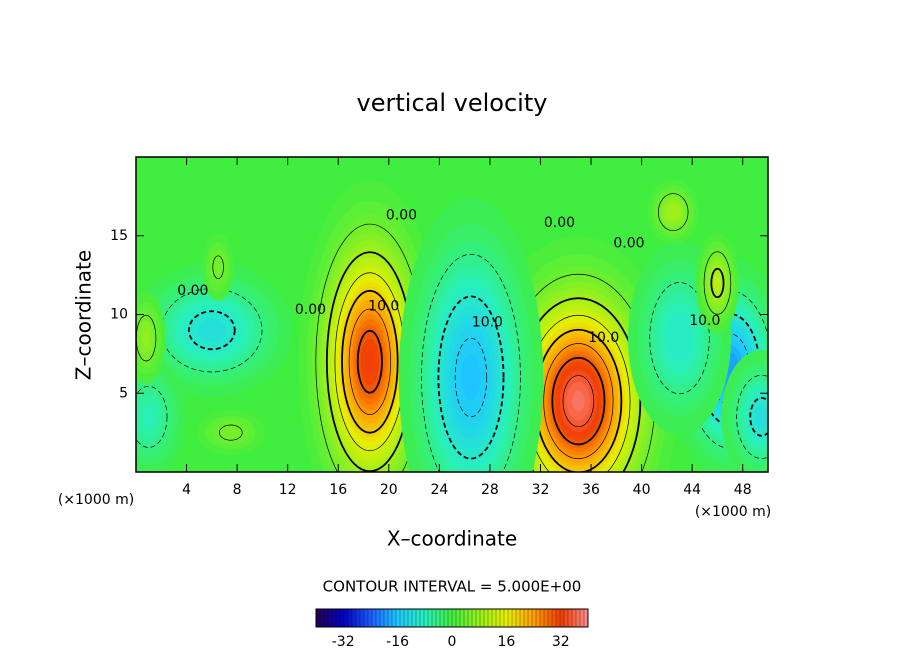 The image size is (904, 654). What do you see at coordinates (288, 490) in the screenshot?
I see `x-tick-label: 12` at bounding box center [288, 490].